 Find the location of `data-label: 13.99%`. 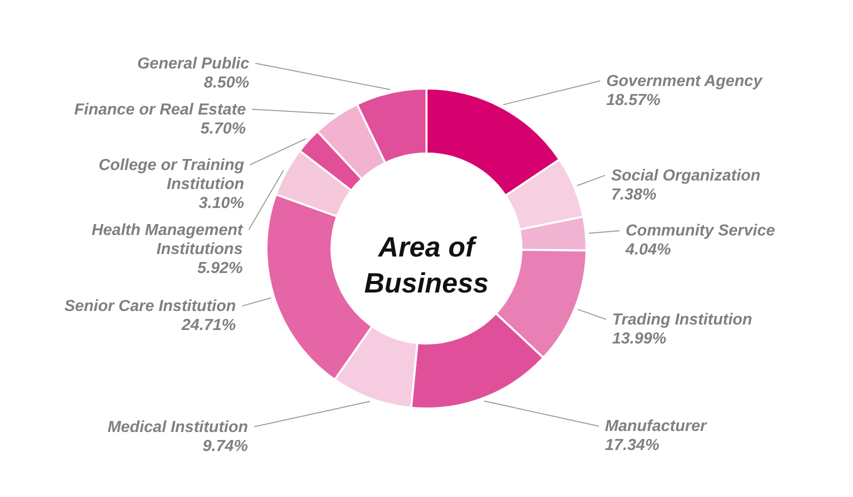

data-label: 13.99% is located at coordinates (639, 339).